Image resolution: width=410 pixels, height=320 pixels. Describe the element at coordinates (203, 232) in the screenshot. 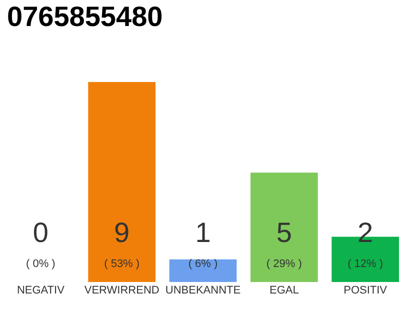

I see `annotation: 1` at that location.